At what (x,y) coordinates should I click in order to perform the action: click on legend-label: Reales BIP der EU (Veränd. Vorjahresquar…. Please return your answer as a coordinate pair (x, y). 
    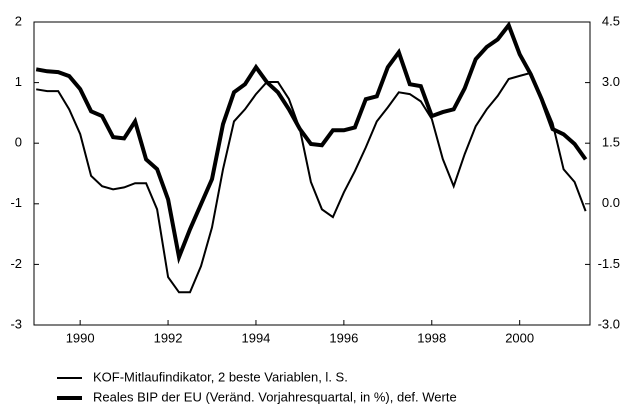
    Looking at the image, I should click on (275, 396).